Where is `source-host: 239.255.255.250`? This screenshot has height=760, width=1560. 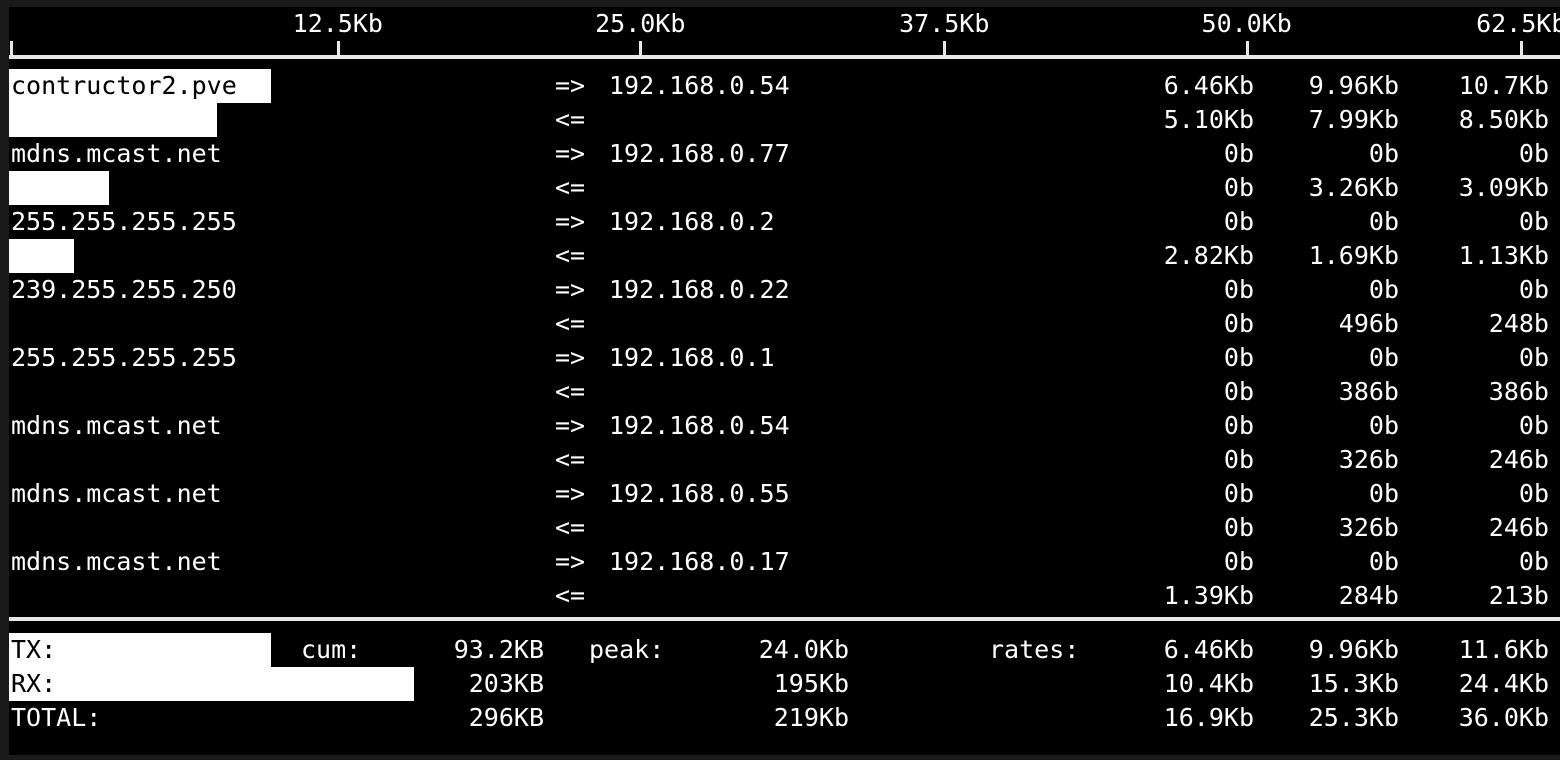 source-host: 239.255.255.250 is located at coordinates (124, 289).